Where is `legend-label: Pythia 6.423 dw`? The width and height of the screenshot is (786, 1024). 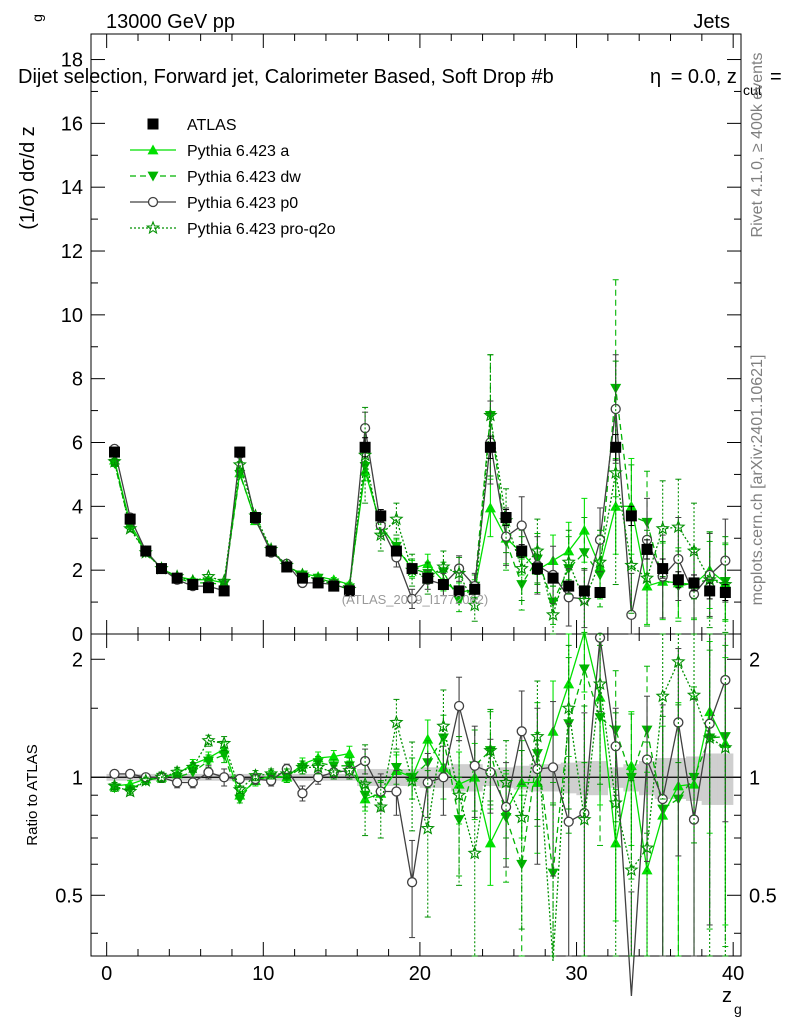
legend-label: Pythia 6.423 dw is located at coordinates (244, 177).